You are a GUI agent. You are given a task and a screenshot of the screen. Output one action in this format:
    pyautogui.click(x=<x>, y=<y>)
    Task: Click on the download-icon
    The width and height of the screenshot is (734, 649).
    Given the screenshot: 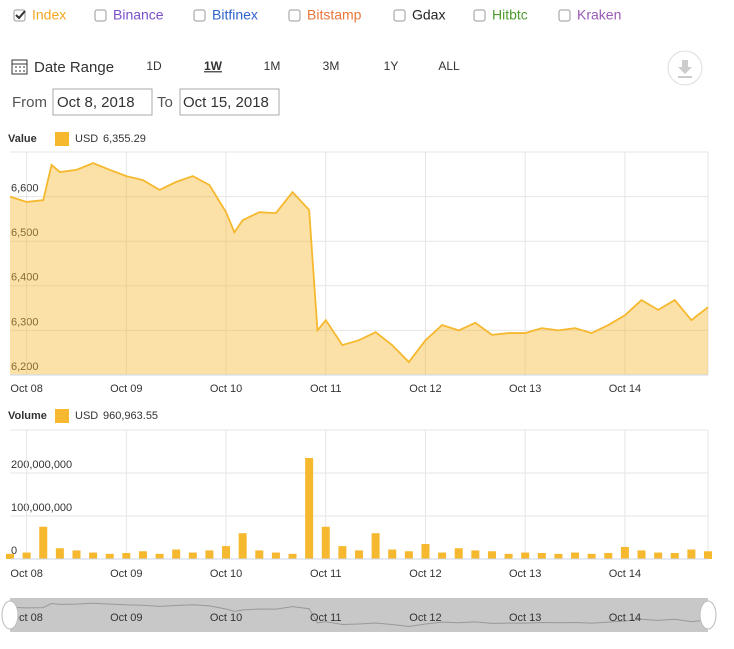 What is the action you would take?
    pyautogui.click(x=685, y=69)
    